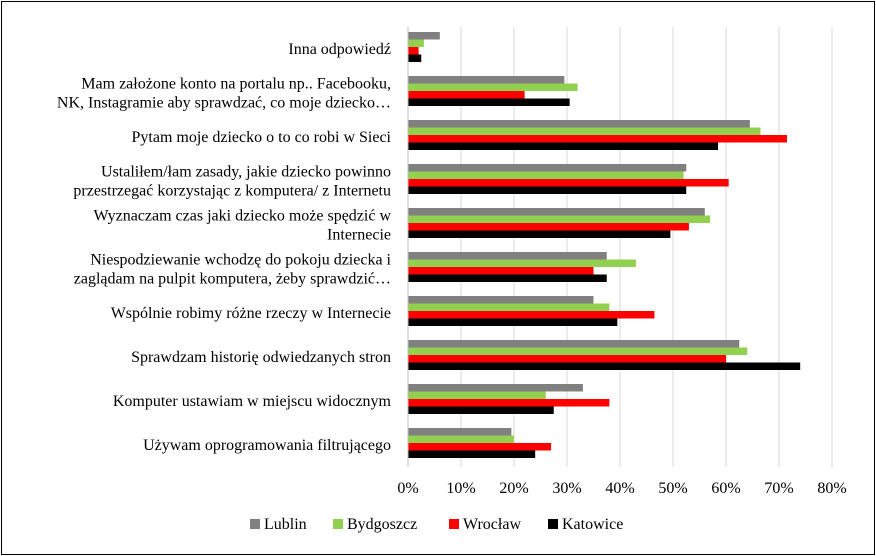 This screenshot has width=876, height=556. Describe the element at coordinates (619, 488) in the screenshot. I see `tick-label: 40%` at that location.